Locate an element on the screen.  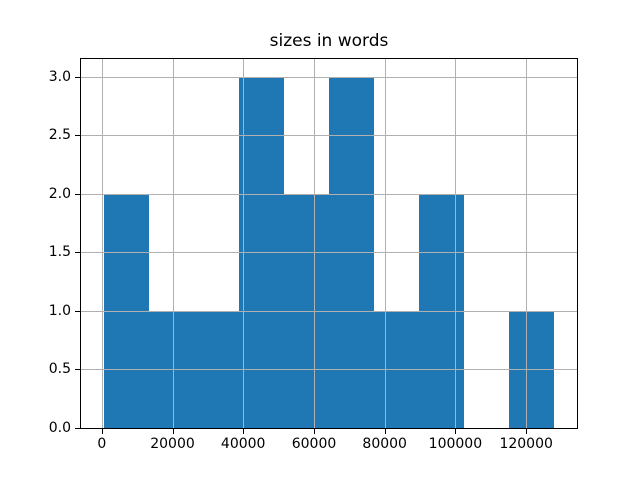
x-tick-label: 40000 is located at coordinates (243, 444).